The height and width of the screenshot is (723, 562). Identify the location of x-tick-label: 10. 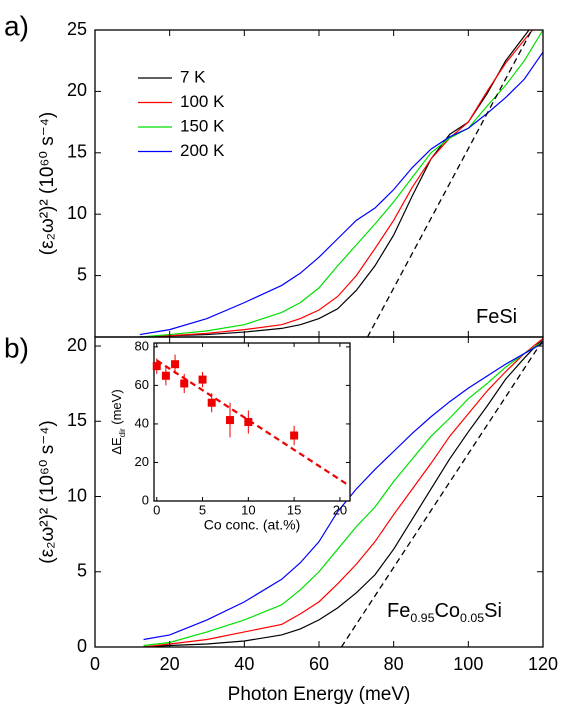
(248, 509).